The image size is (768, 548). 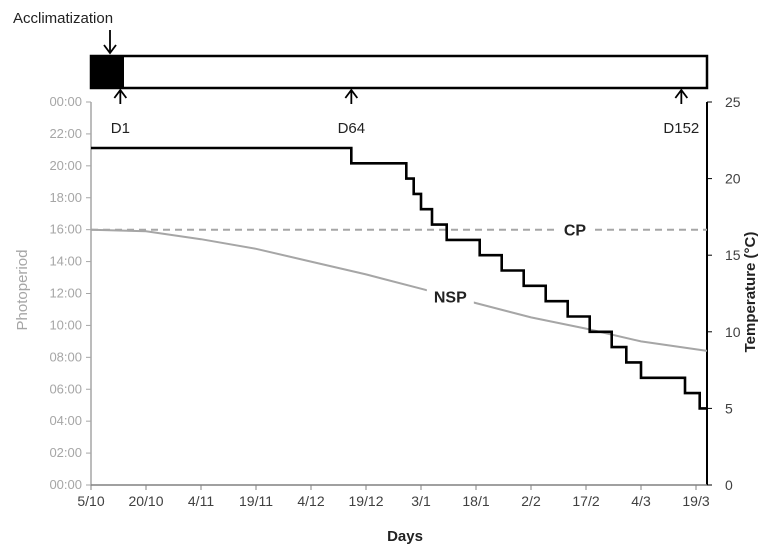 I want to click on acclimatization-block, so click(x=107, y=72).